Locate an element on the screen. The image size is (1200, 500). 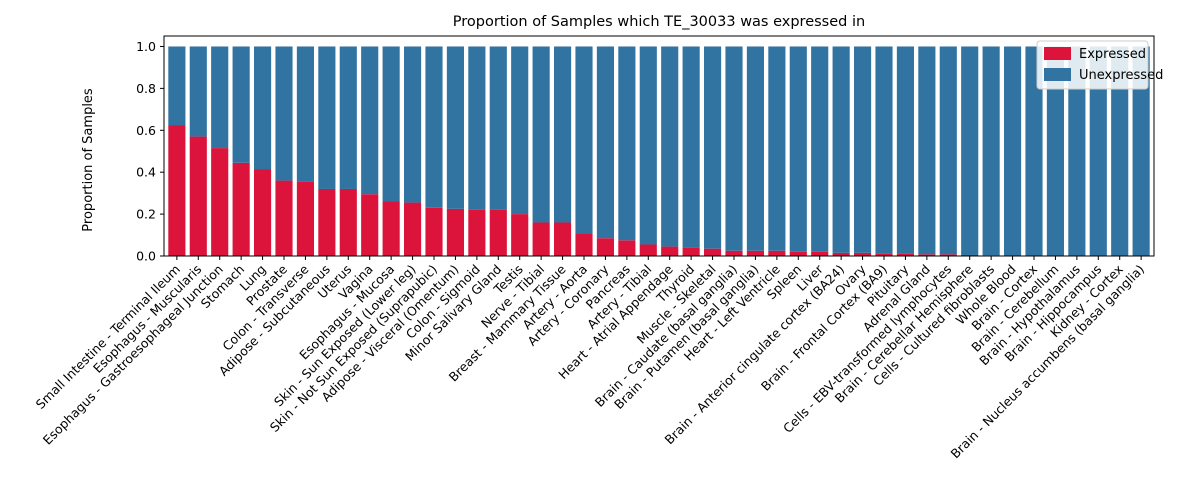
x-tick-label-2: Esophagus - Gastroesophageal Junction is located at coordinates (133, 355).